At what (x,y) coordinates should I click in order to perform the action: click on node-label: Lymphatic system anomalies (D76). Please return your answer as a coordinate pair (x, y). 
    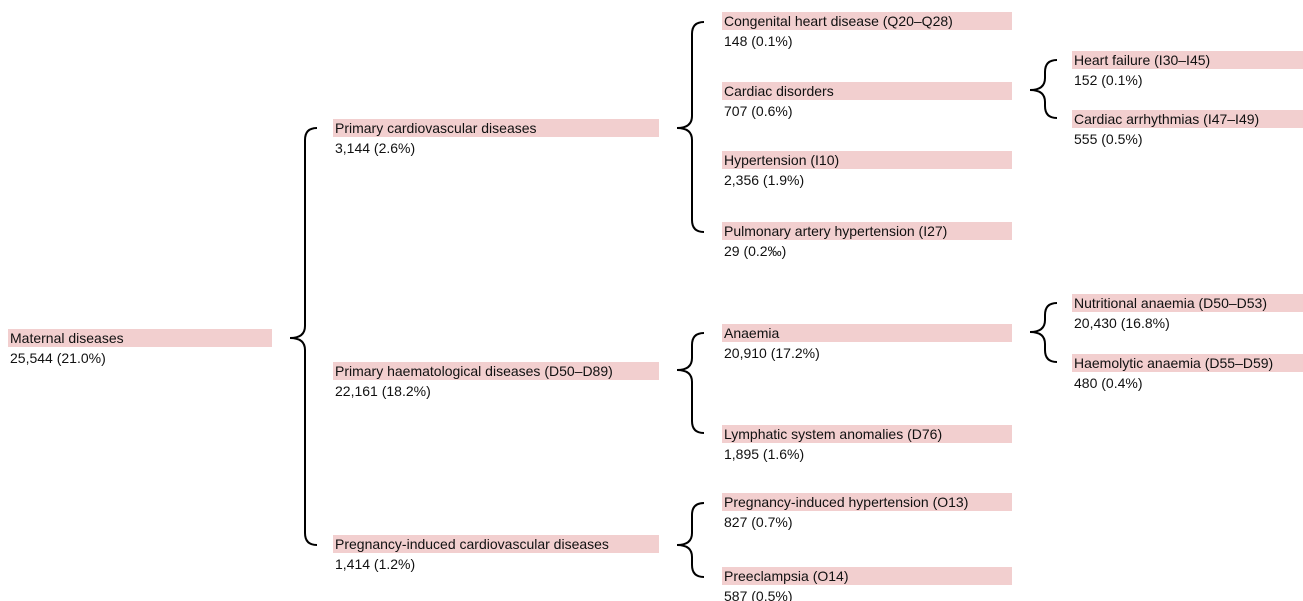
    Looking at the image, I should click on (833, 434).